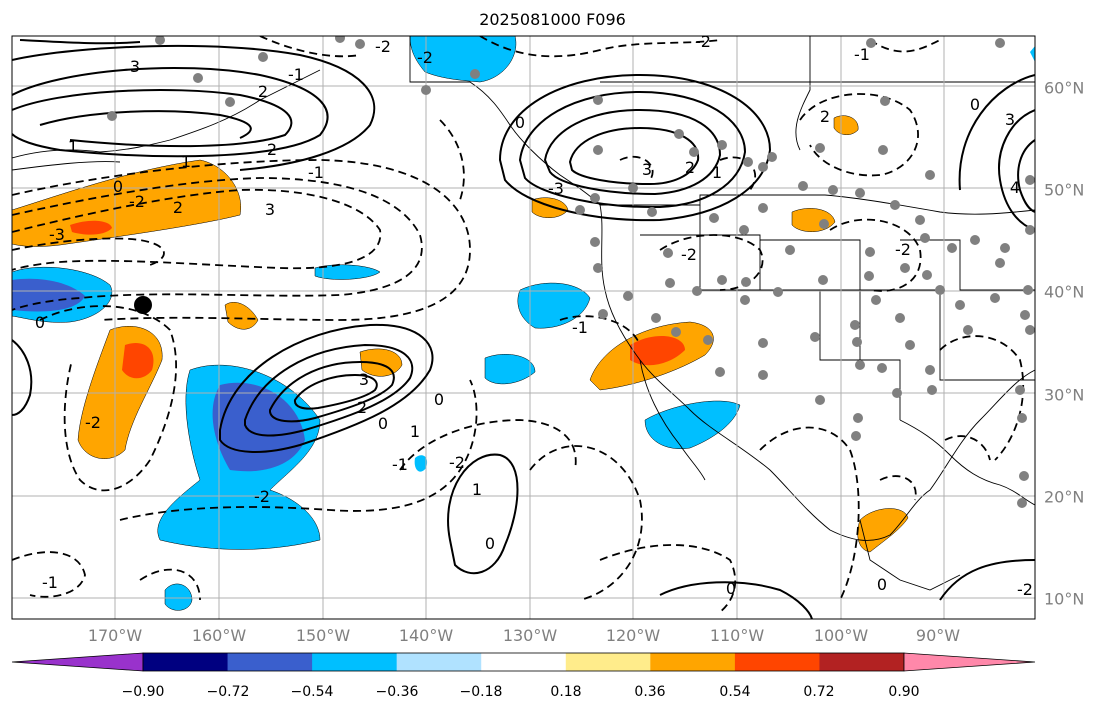 The image size is (1105, 712). I want to click on lat-label: 10°N, so click(1064, 599).